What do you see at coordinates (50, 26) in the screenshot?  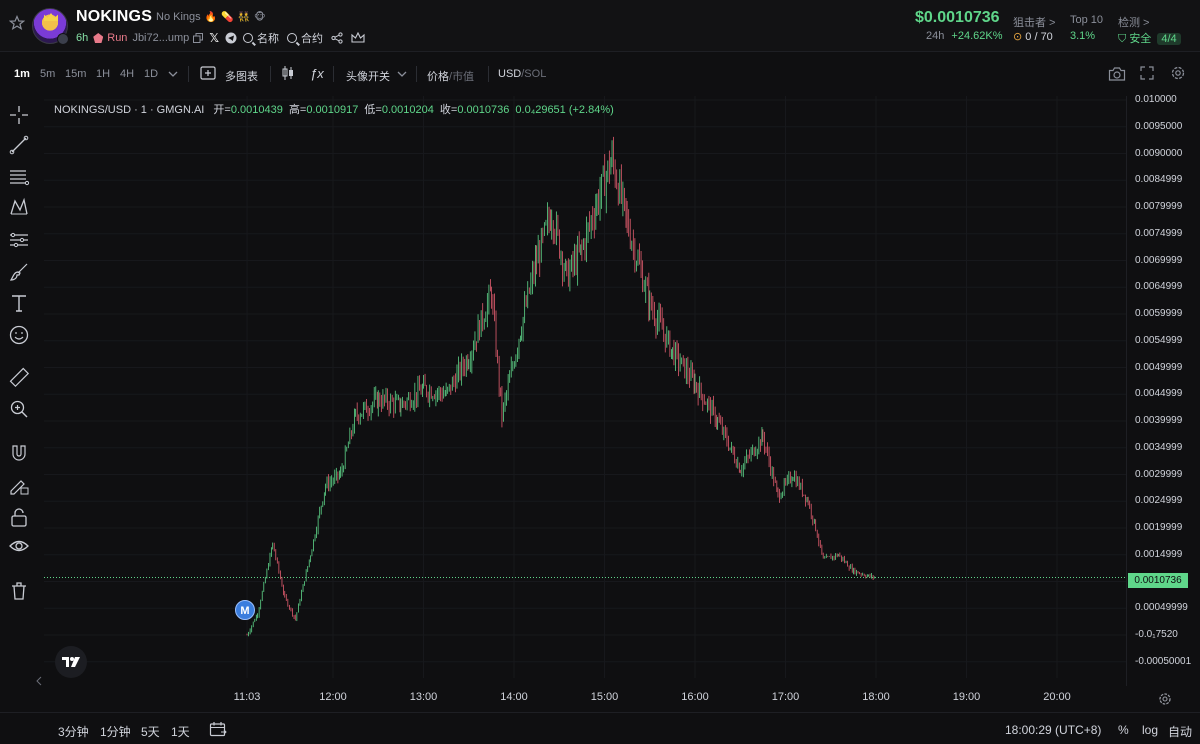 I see `token-avatar` at bounding box center [50, 26].